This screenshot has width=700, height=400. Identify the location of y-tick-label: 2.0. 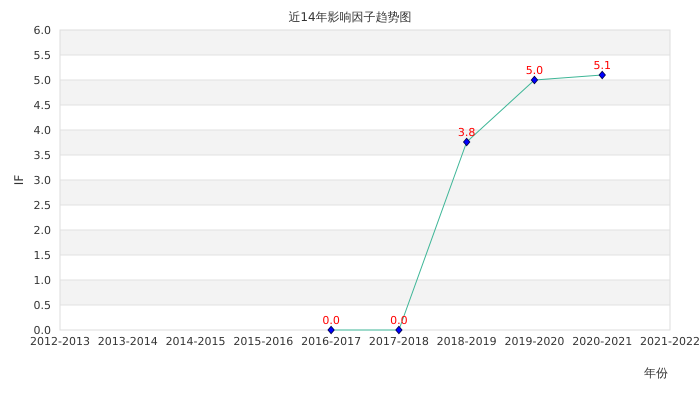
(42, 230).